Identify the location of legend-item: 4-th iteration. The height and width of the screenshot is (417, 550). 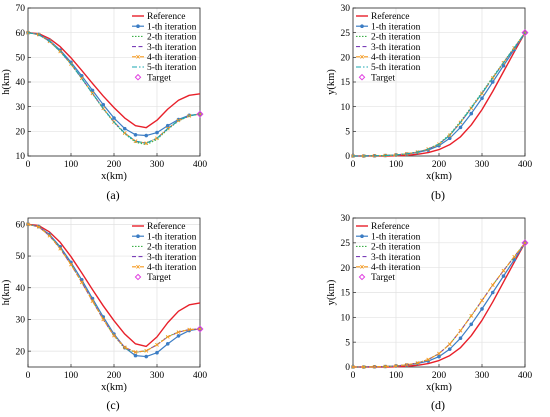
(388, 268).